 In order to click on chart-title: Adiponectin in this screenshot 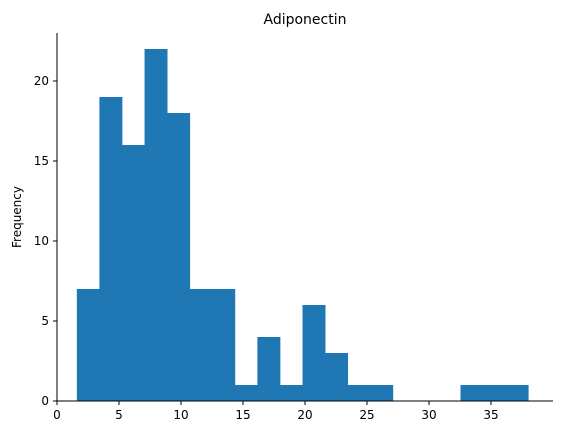, I will do `click(305, 20)`.